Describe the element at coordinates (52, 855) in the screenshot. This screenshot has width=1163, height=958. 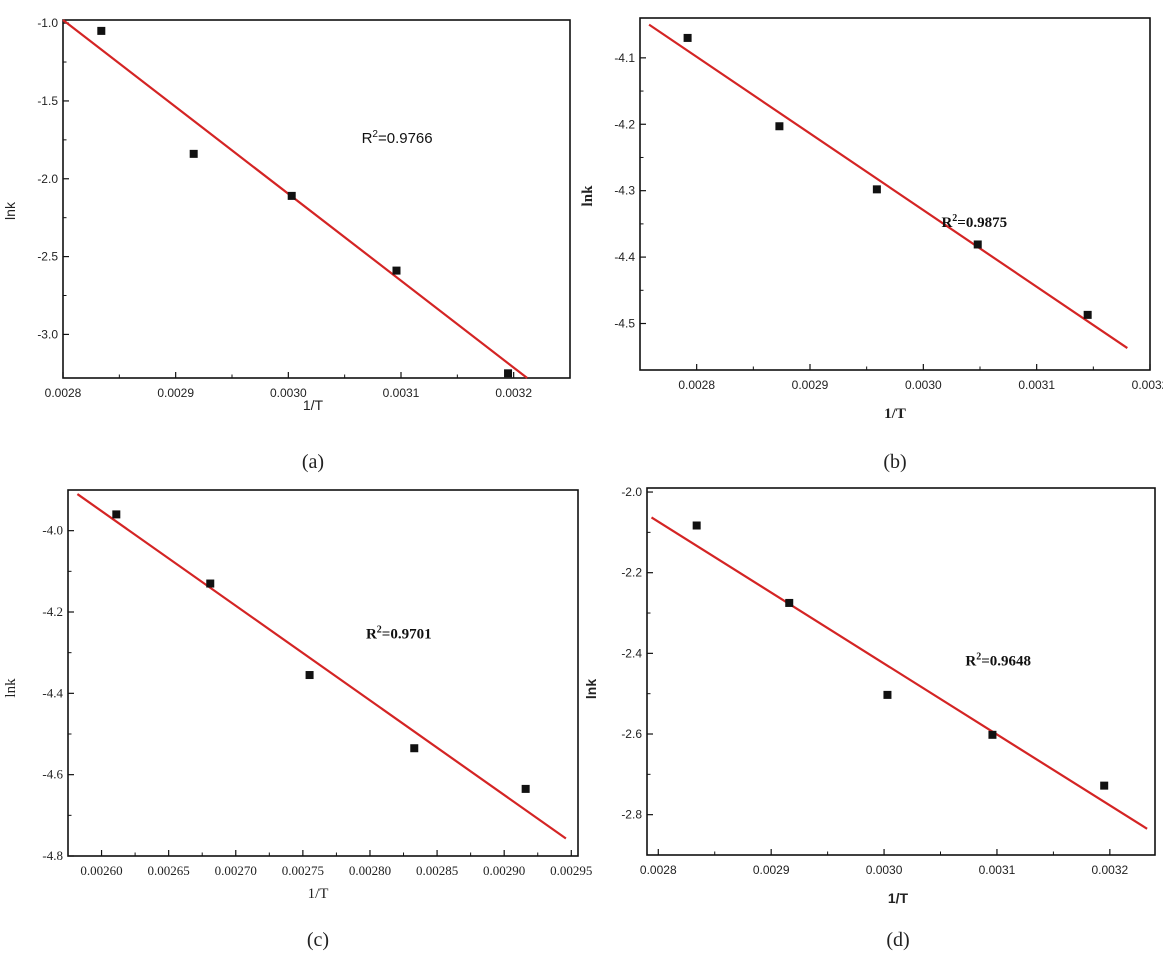
I see `y-tick-label: -4.8` at that location.